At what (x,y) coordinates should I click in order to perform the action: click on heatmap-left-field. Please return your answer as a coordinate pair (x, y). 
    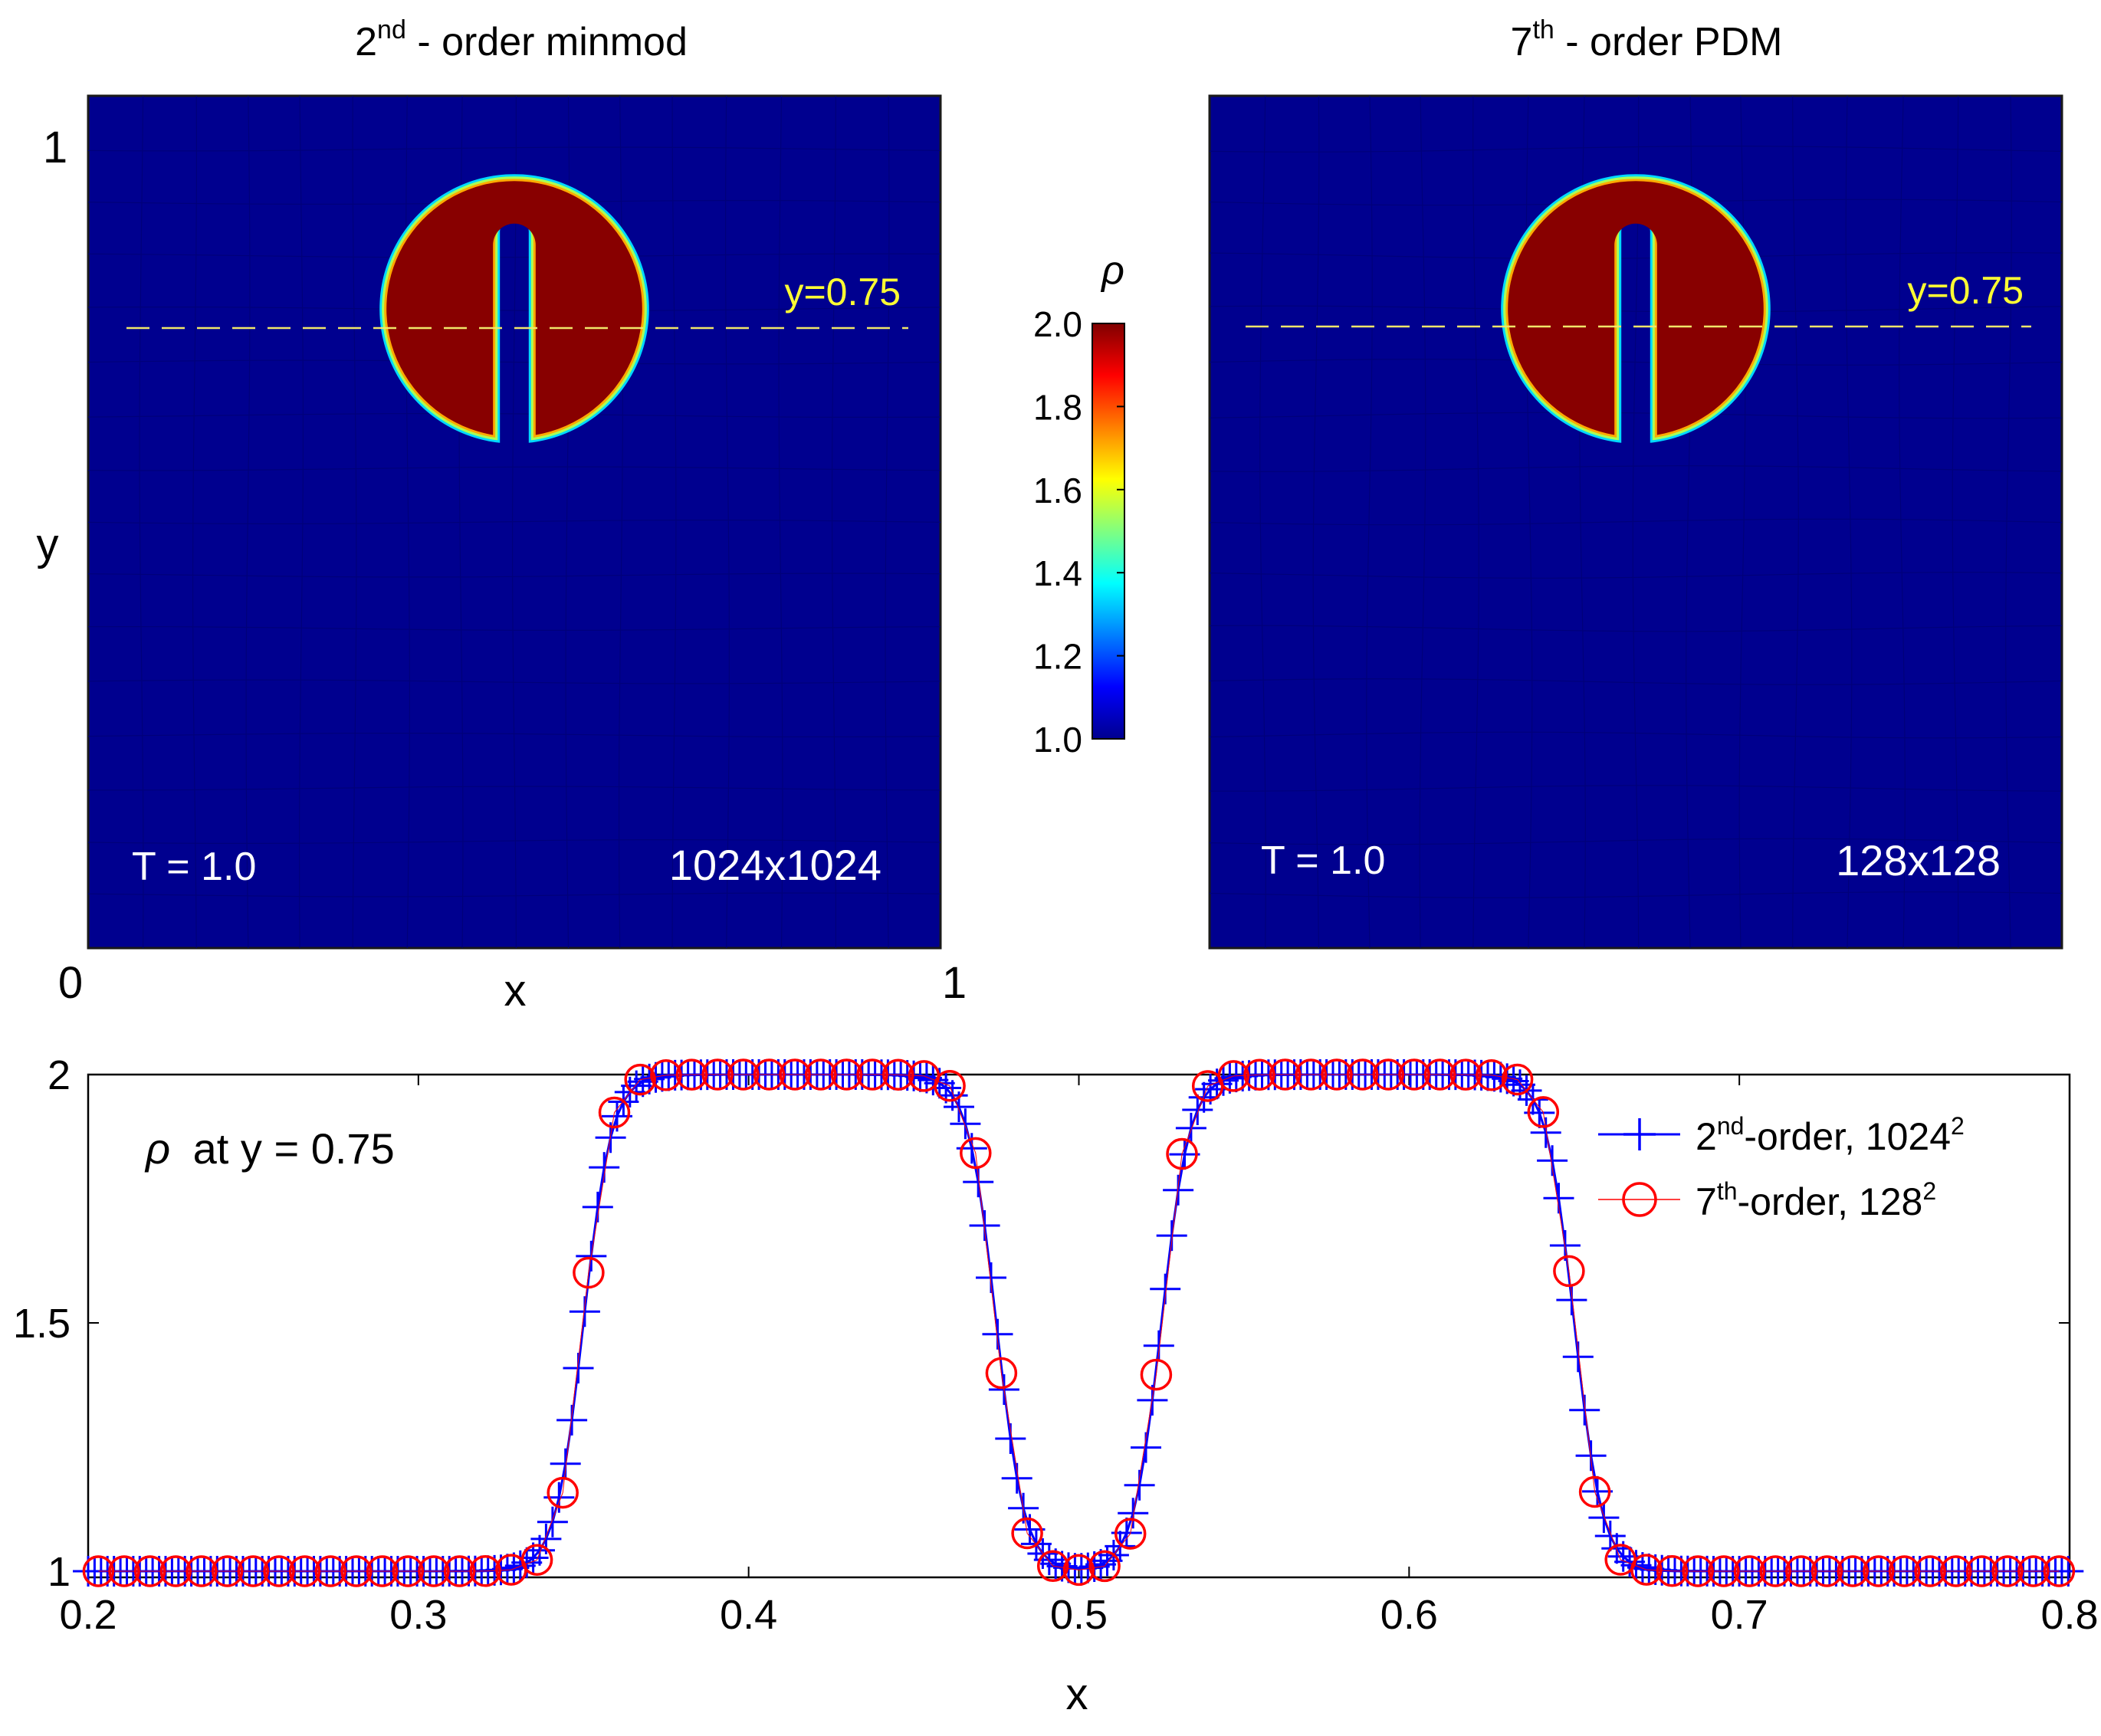
    Looking at the image, I should click on (514, 308).